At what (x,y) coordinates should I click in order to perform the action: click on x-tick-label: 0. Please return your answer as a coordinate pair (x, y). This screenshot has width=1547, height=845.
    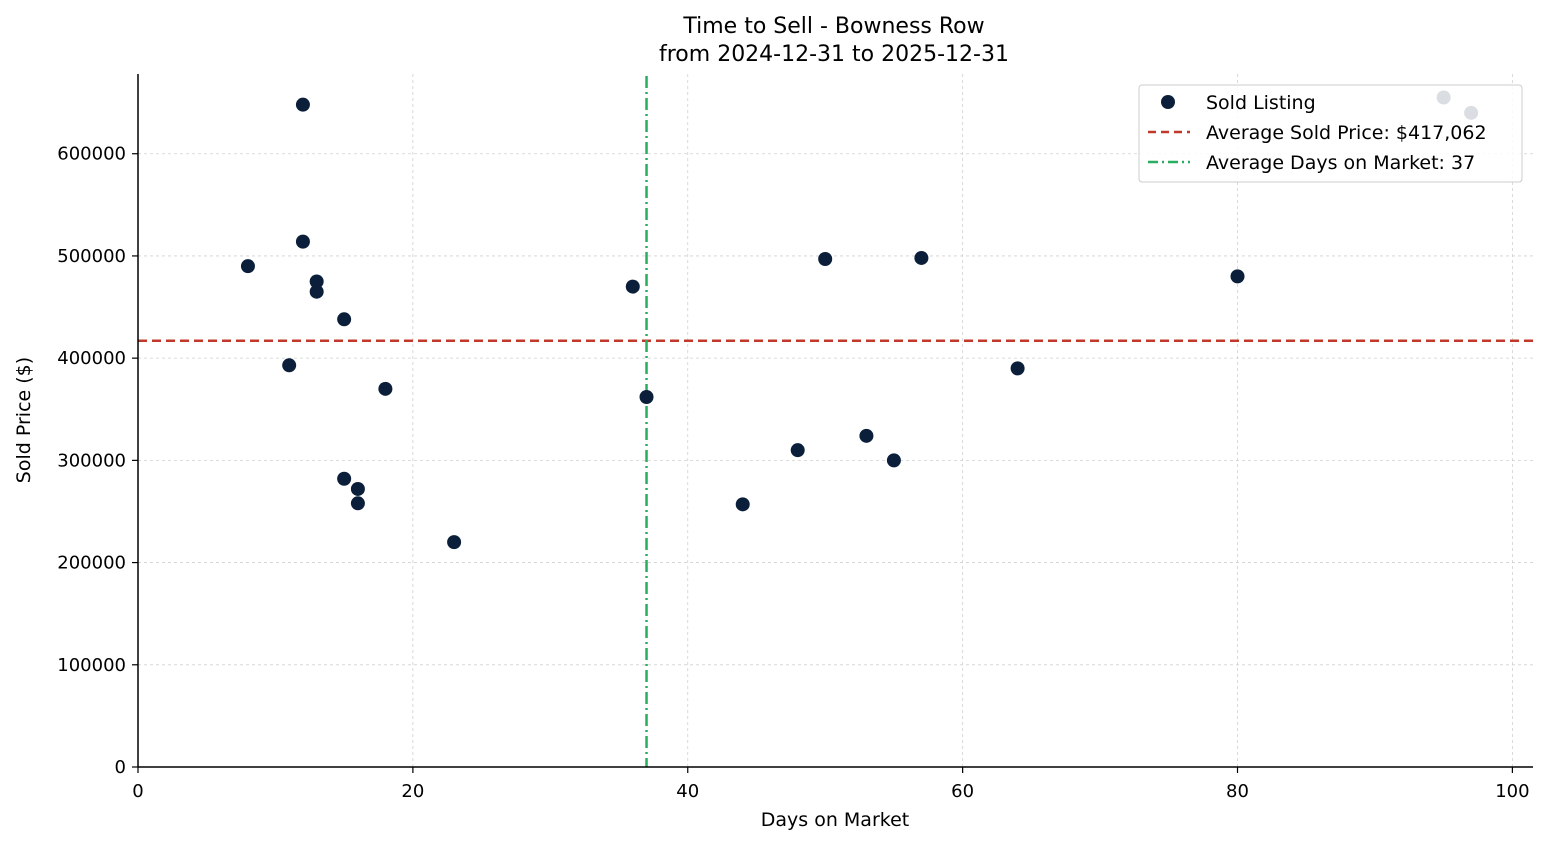
    Looking at the image, I should click on (137, 791).